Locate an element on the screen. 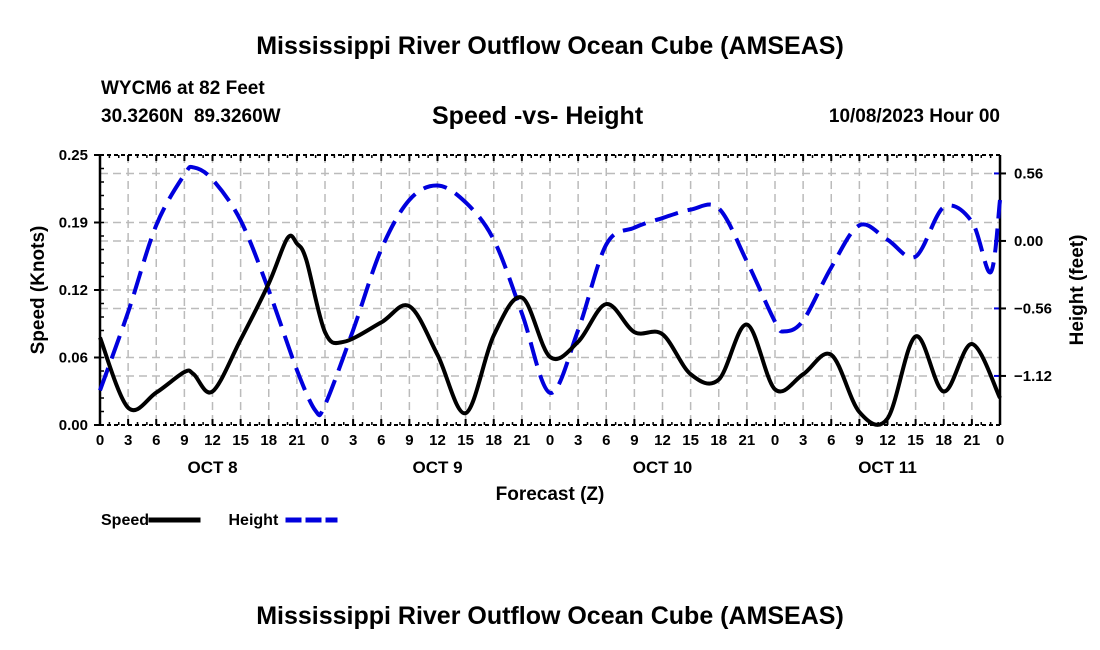 This screenshot has width=1100, height=650. station-label: WYCM6 at 82 Feet is located at coordinates (183, 88).